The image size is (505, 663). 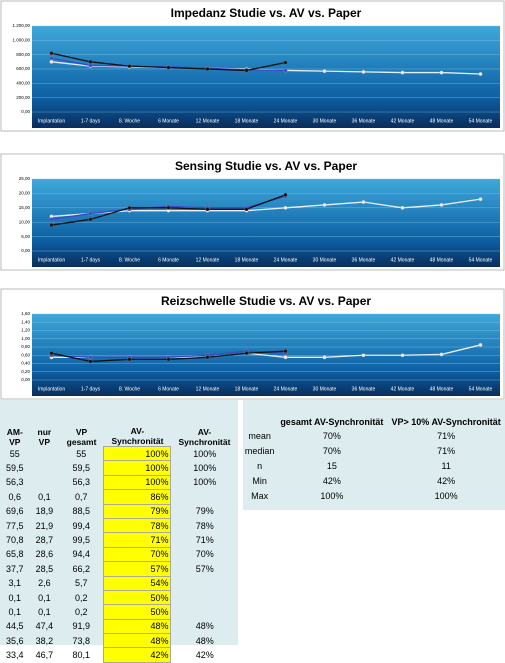 I want to click on column-header: gesamt AV-Synchronität, so click(x=332, y=422).